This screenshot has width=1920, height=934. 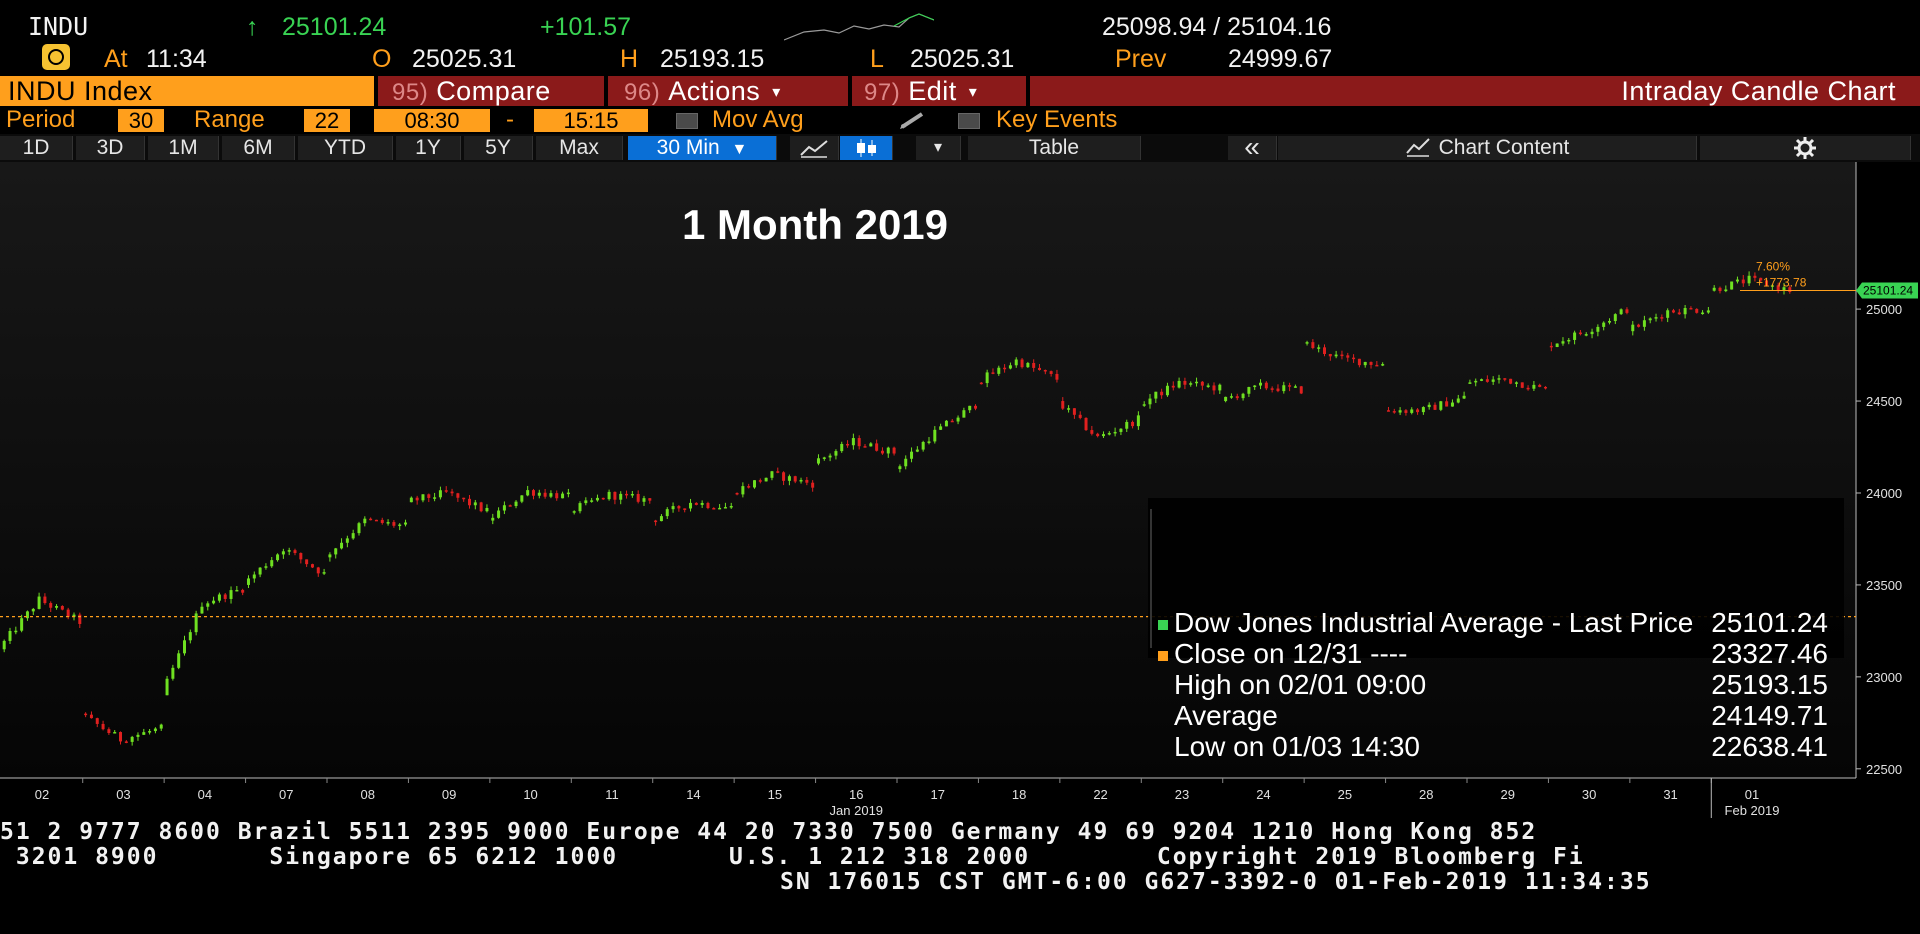 I want to click on pencil-icon, so click(x=913, y=120).